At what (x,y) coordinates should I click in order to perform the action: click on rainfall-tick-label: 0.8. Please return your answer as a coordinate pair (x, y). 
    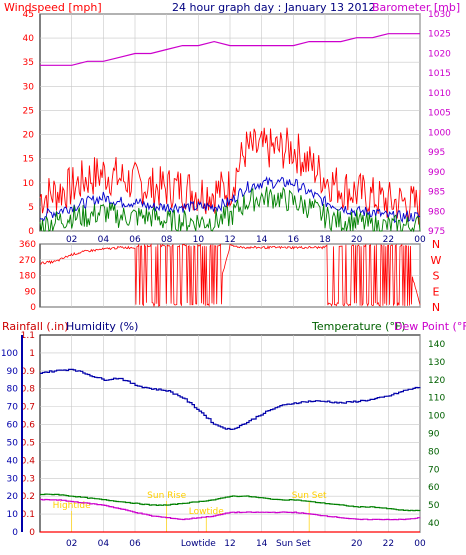
    Looking at the image, I should click on (28, 390).